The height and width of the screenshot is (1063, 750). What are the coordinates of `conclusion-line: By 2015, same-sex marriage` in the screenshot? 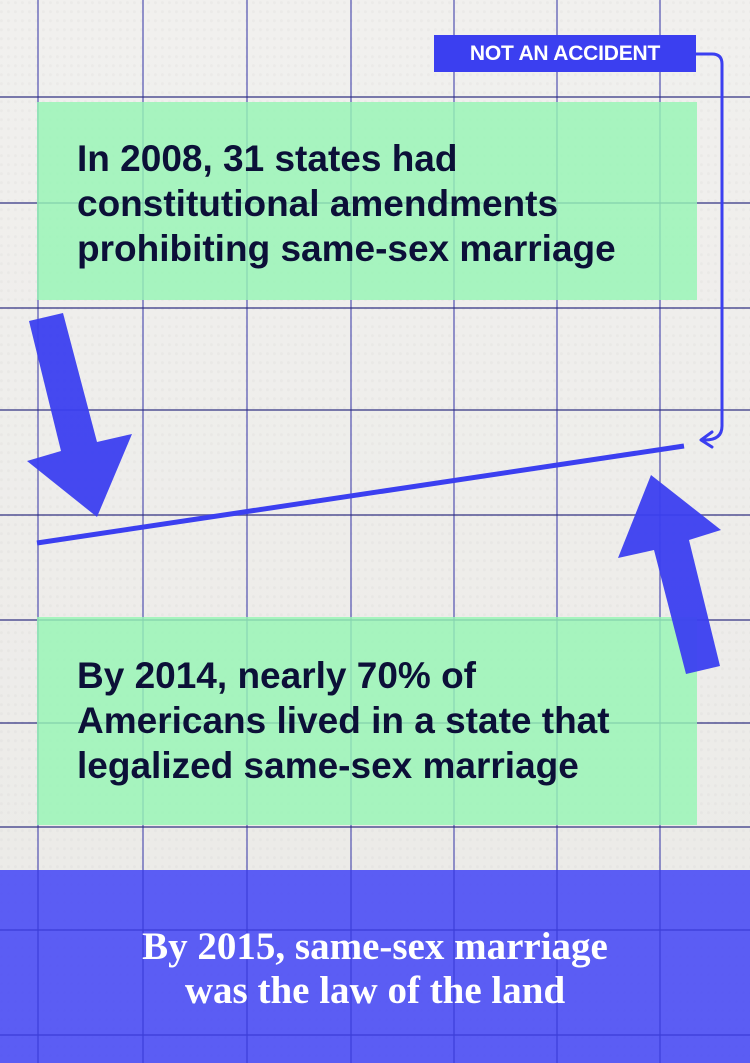 It's located at (375, 946).